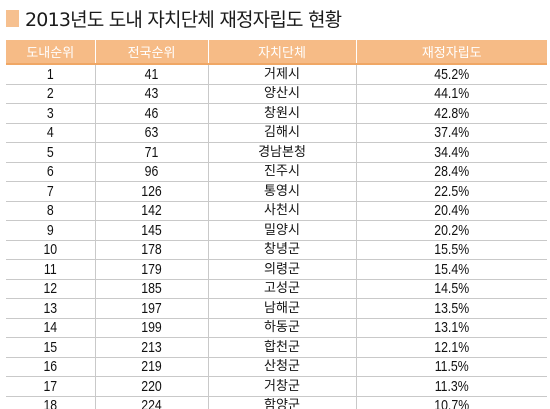 This screenshot has width=550, height=409. Describe the element at coordinates (282, 152) in the screenshot. I see `cell-district: 경남본청` at that location.